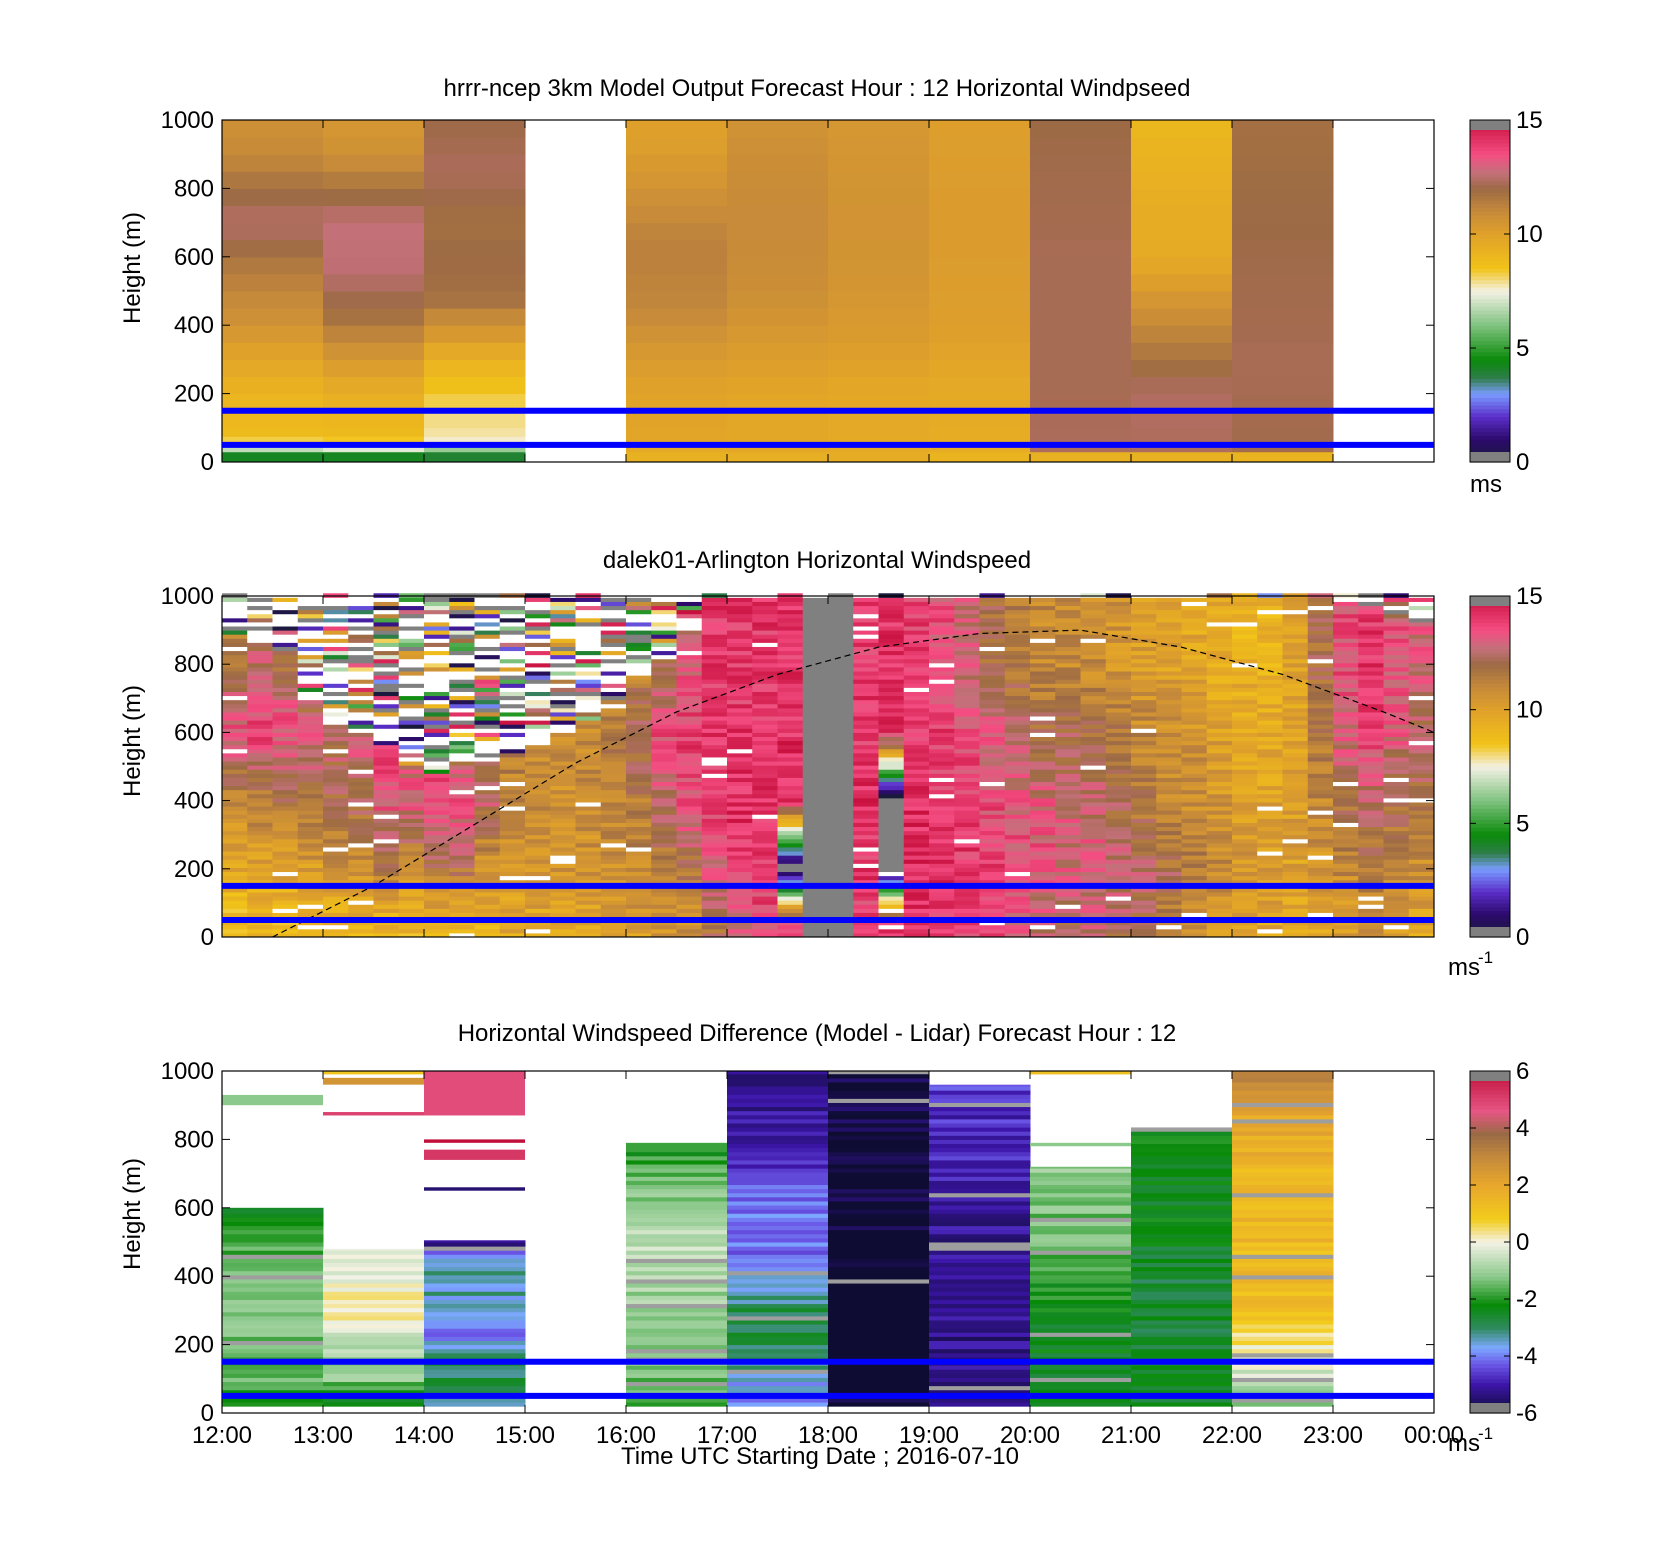 This screenshot has width=1680, height=1561. I want to click on colorbar-unit: ms, so click(1464, 967).